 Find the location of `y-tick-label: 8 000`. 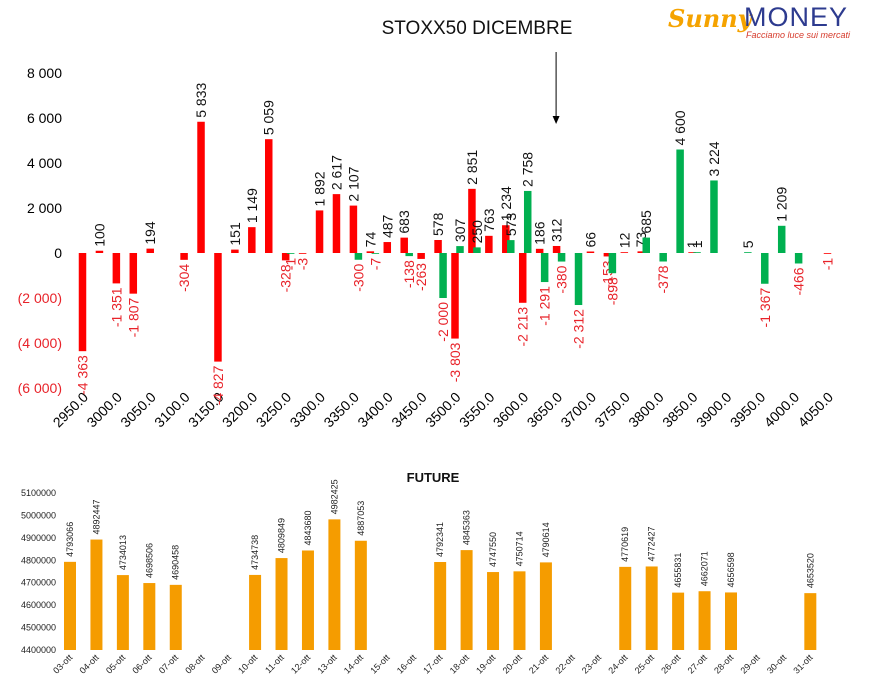

y-tick-label: 8 000 is located at coordinates (44, 73).